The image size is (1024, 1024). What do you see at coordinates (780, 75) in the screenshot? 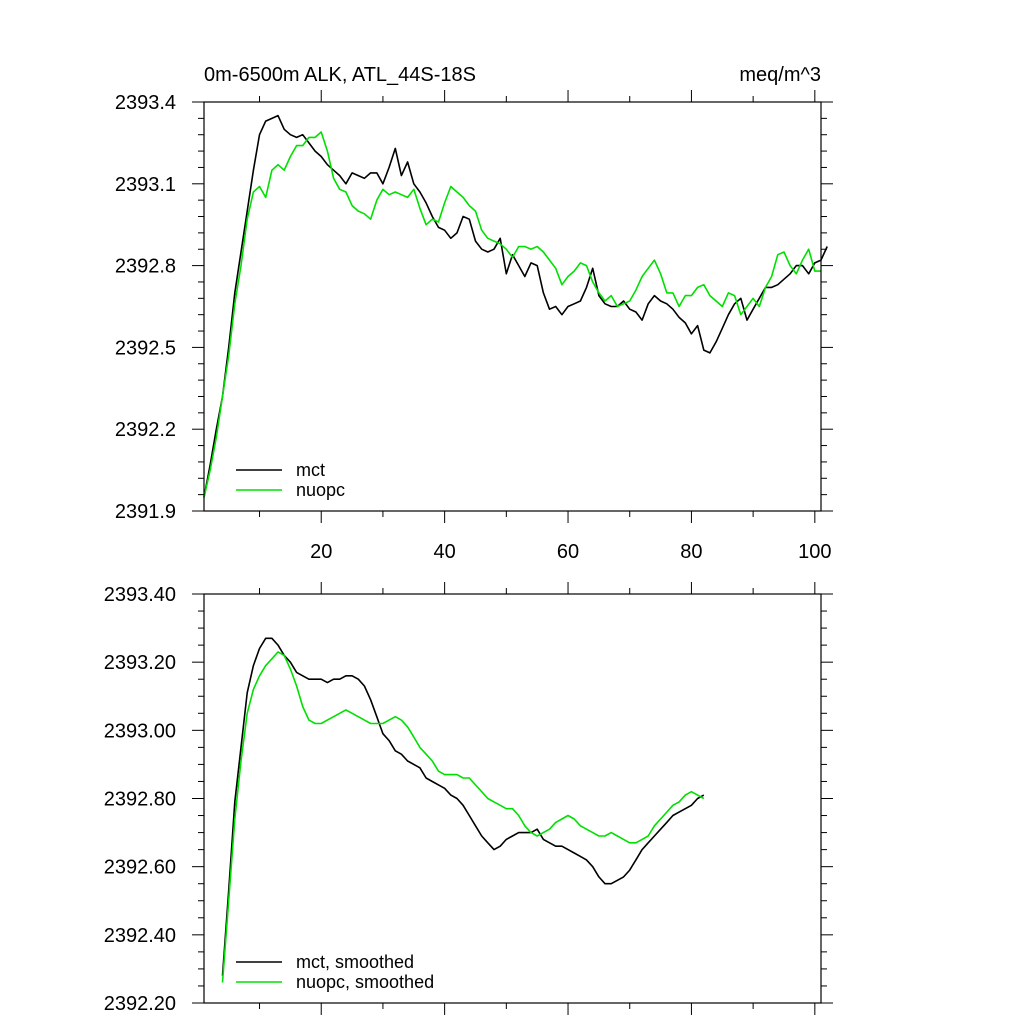
I see `chart-units-label: meq/m^3` at bounding box center [780, 75].